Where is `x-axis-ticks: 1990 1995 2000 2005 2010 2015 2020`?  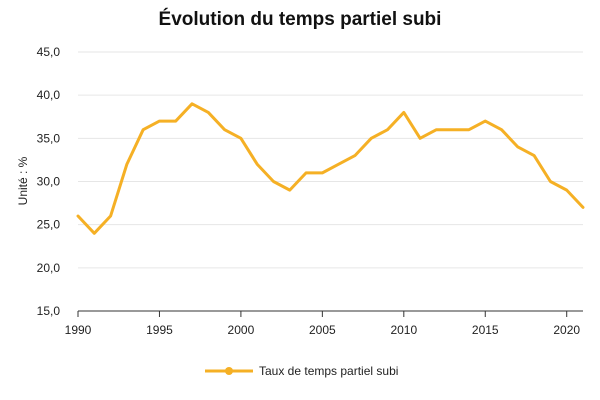 x-axis-ticks: 1990 1995 2000 2005 2010 2015 2020 is located at coordinates (322, 324).